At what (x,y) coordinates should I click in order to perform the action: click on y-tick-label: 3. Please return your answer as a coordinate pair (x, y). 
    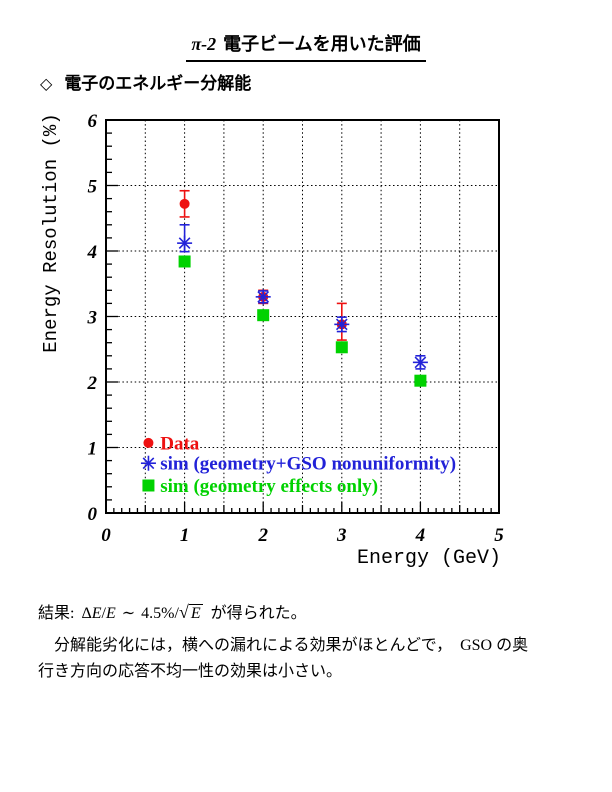
    Looking at the image, I should click on (92, 318).